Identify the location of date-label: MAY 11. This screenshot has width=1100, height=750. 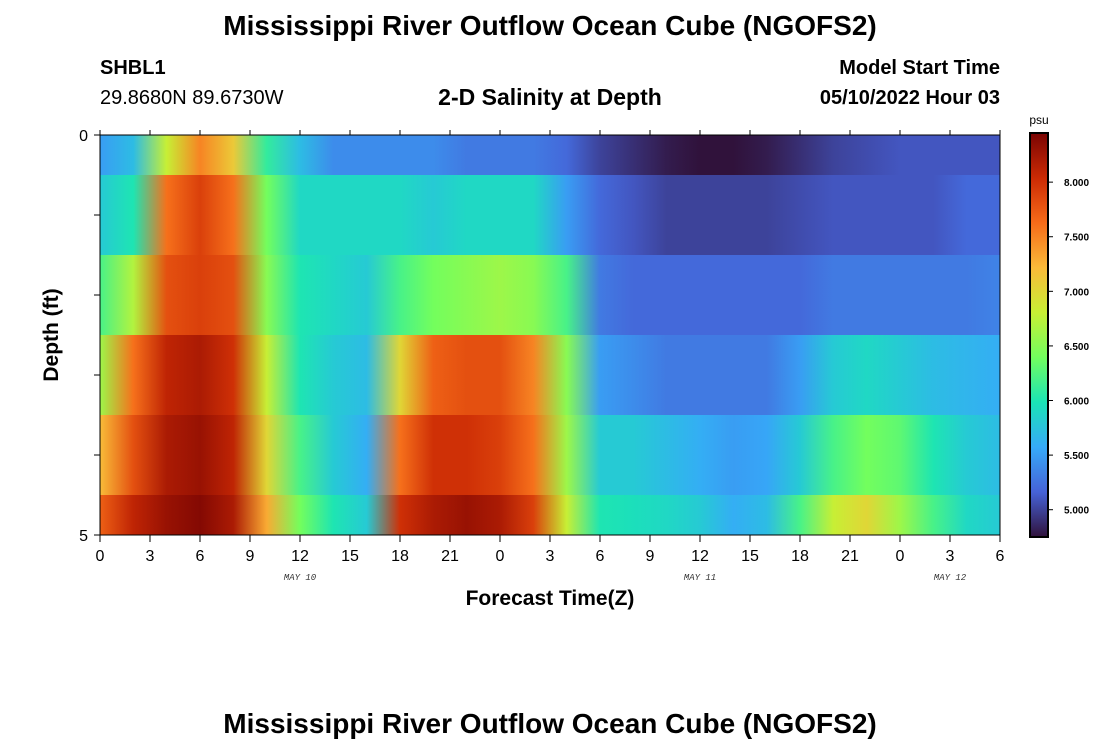
(700, 578).